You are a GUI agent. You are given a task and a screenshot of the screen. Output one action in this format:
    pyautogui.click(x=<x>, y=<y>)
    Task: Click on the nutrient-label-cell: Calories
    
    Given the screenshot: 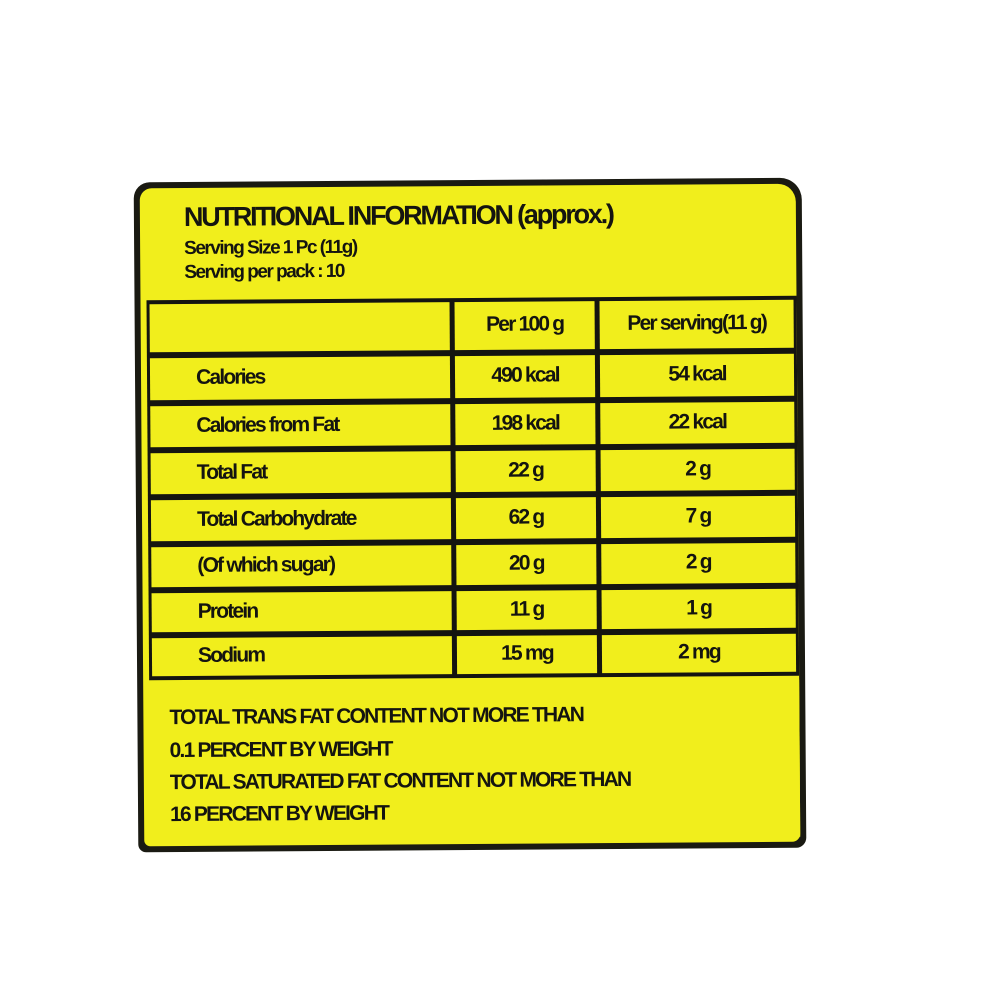 What is the action you would take?
    pyautogui.click(x=300, y=378)
    